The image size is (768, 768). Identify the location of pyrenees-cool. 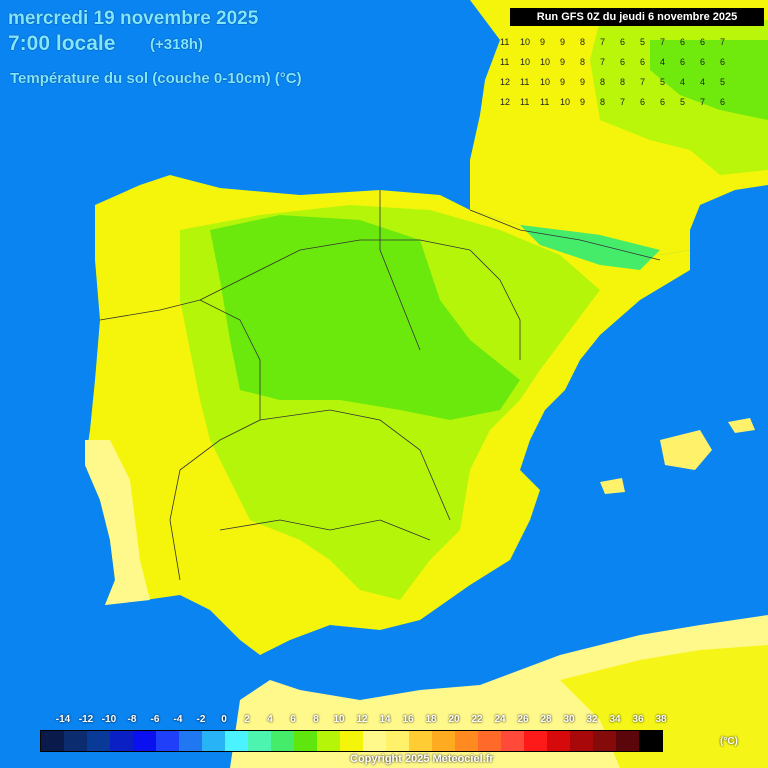
(590, 247).